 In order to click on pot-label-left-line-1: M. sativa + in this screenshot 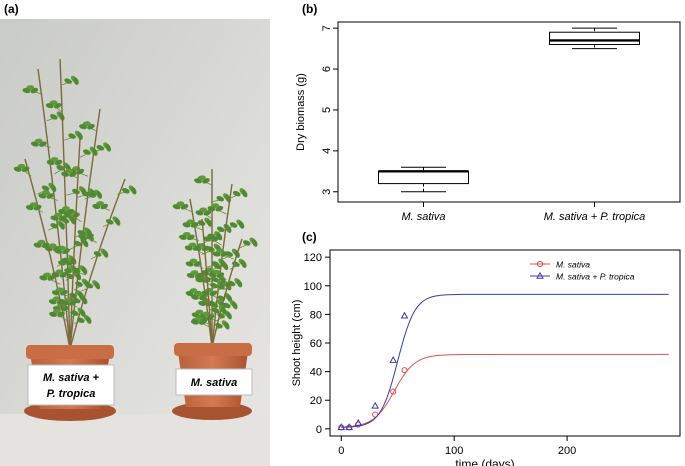, I will do `click(71, 378)`.